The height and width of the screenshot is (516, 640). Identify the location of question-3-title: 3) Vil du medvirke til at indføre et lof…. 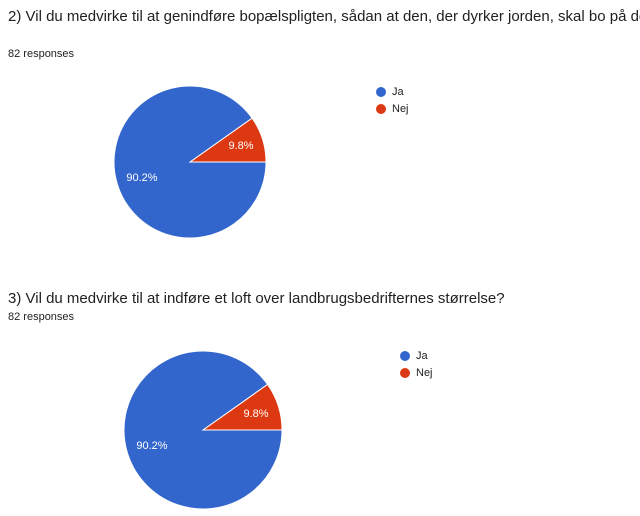
(256, 298).